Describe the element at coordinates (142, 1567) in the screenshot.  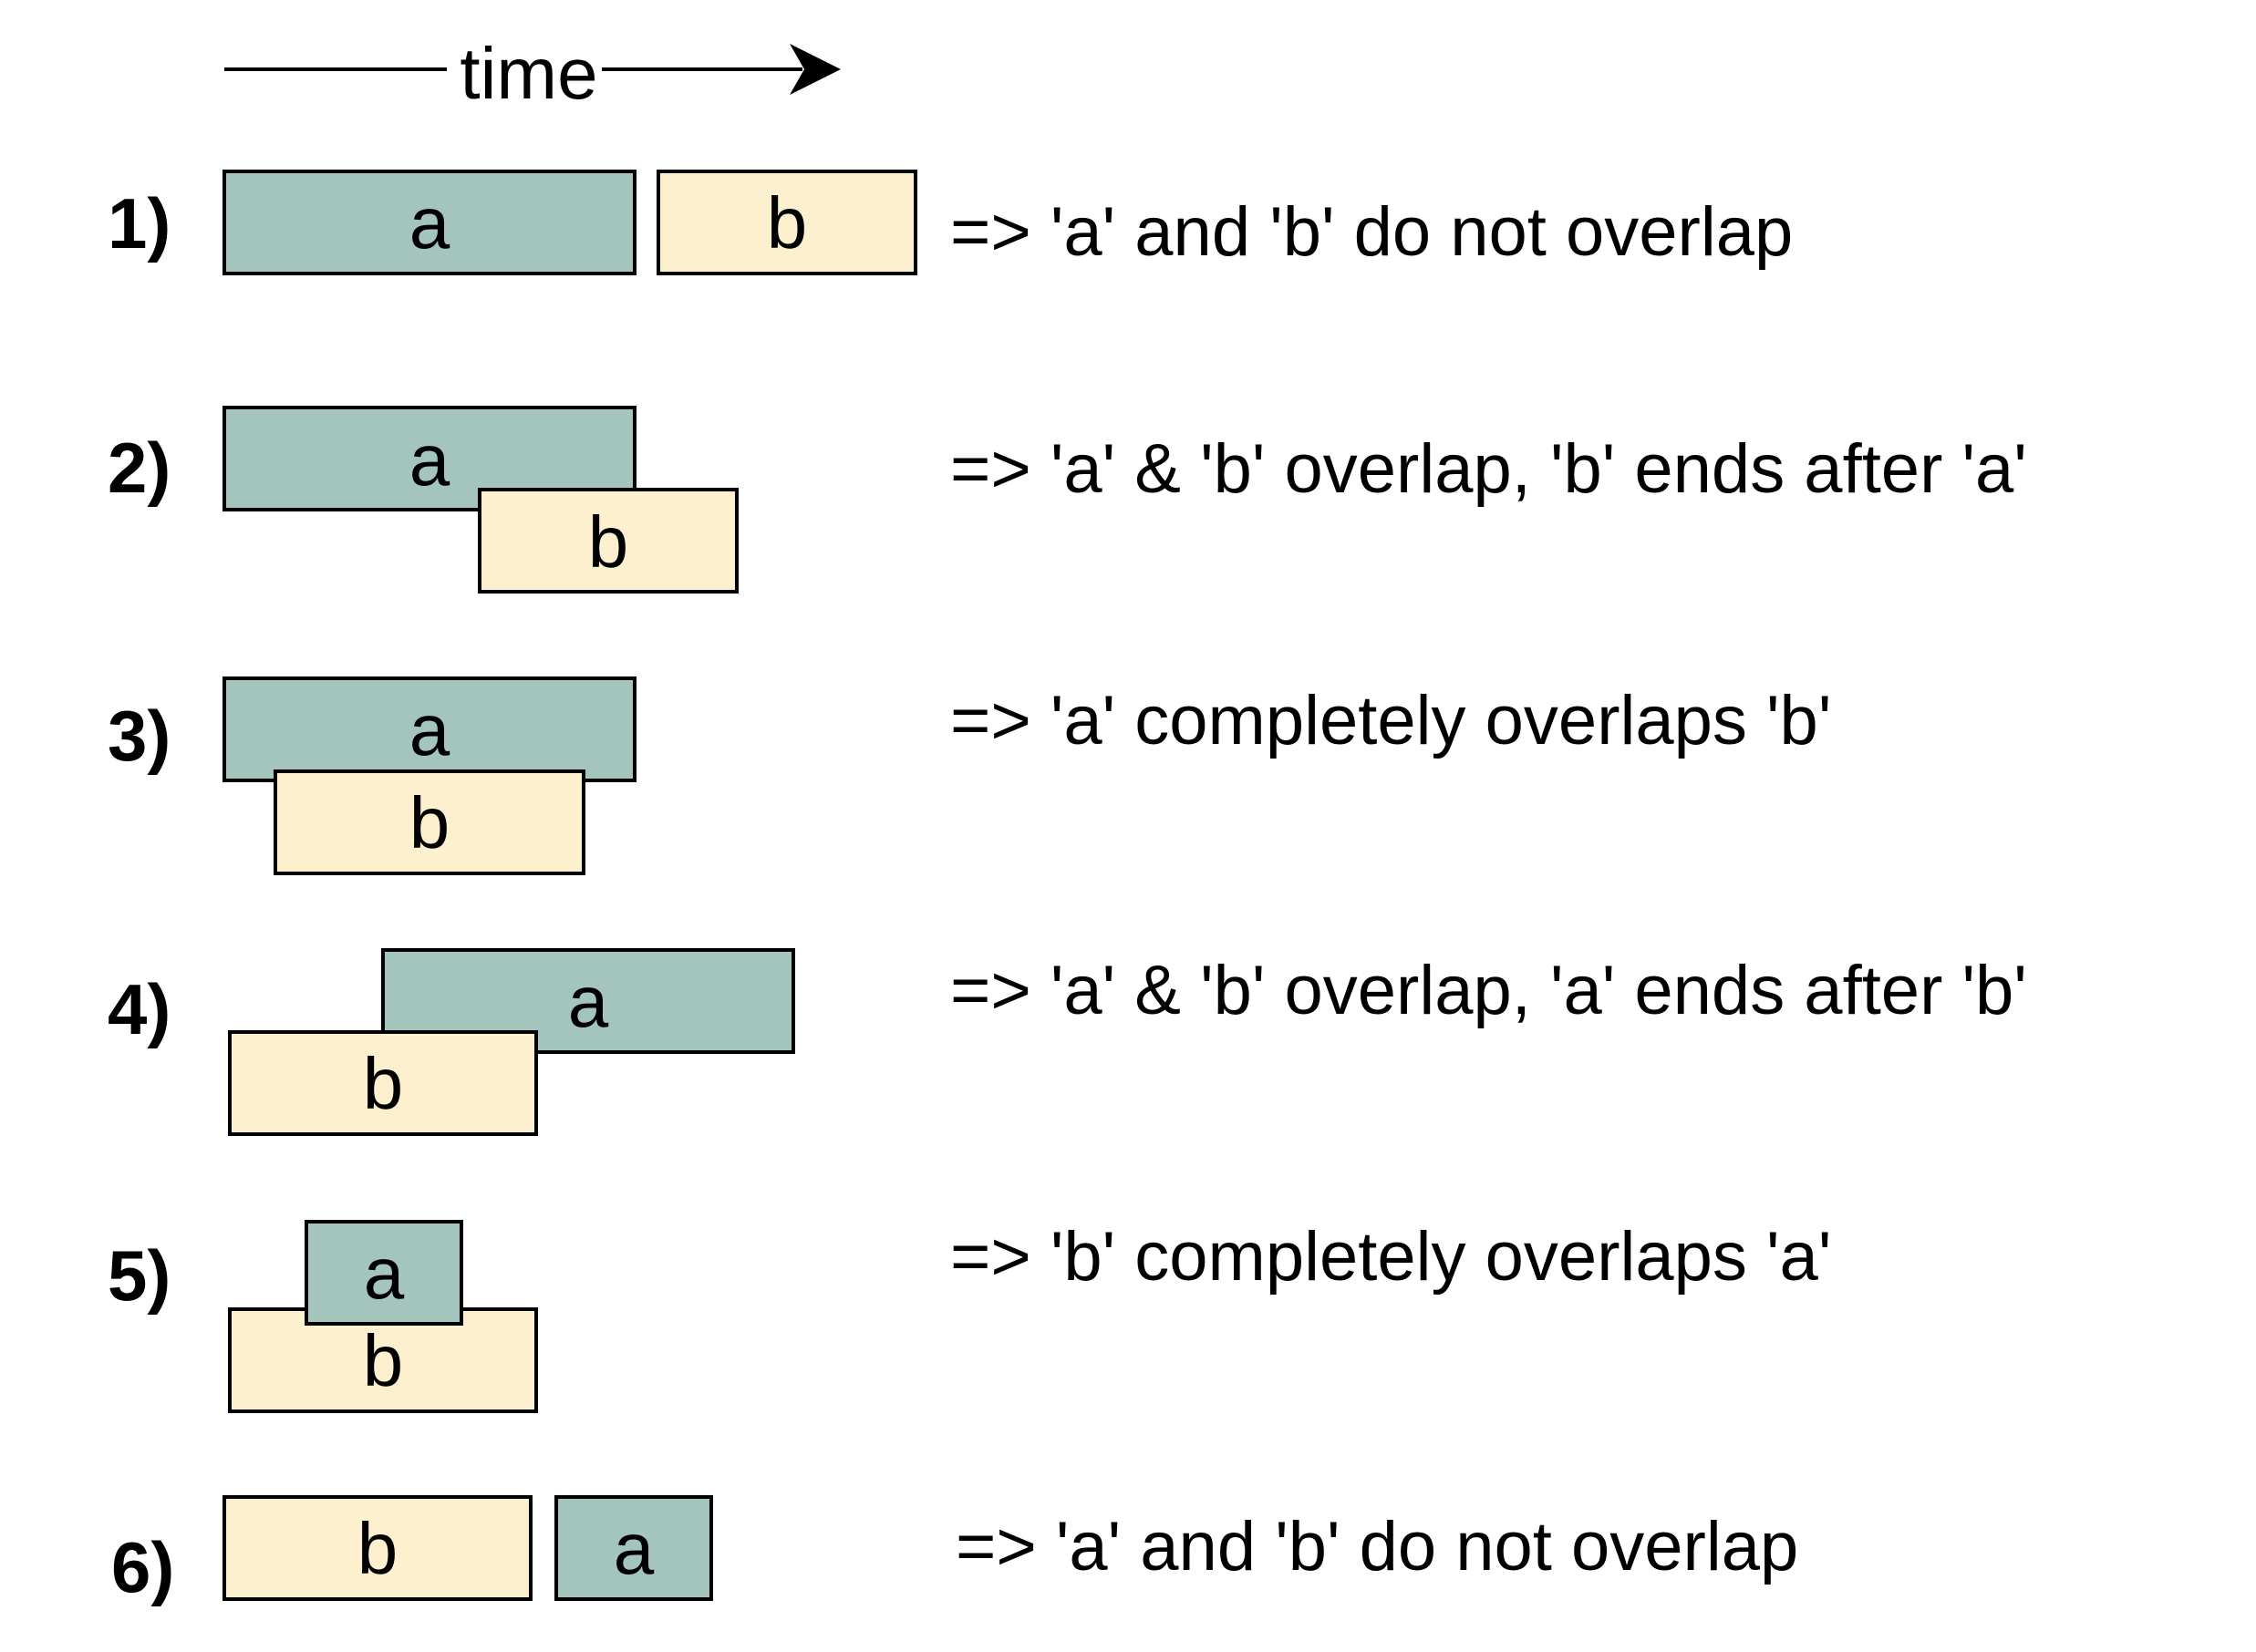
I see `row-number: 6)` at that location.